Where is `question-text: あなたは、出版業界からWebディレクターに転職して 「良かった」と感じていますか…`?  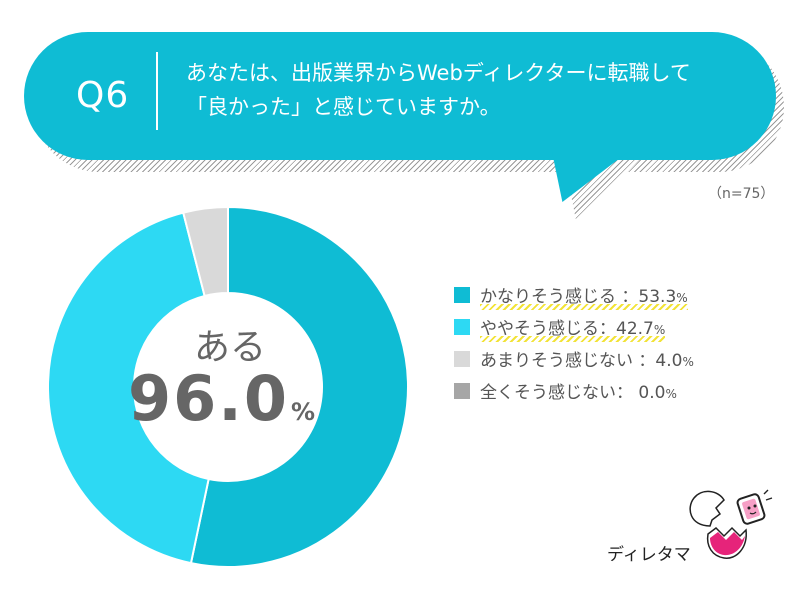
question-text: あなたは、出版業界からWebディレクターに転職して 「良かった」と感じていますか… is located at coordinates (466, 90).